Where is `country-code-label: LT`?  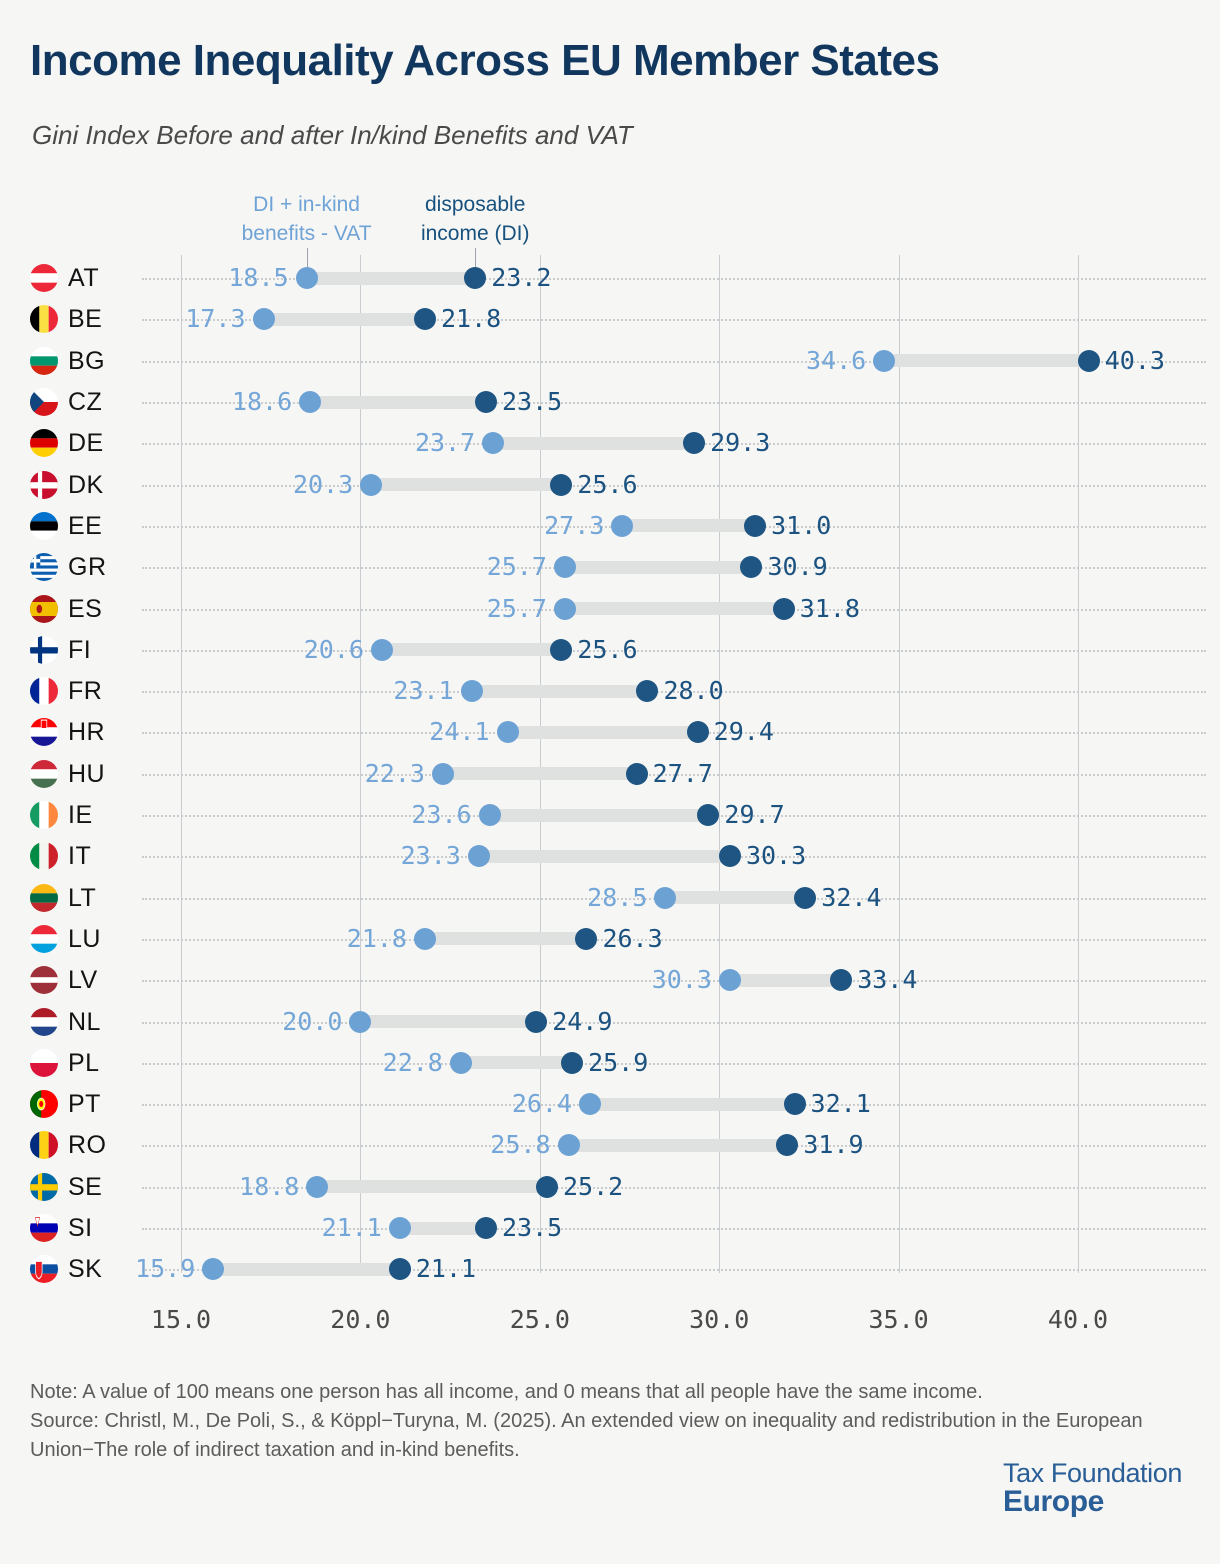
country-code-label: LT is located at coordinates (82, 897).